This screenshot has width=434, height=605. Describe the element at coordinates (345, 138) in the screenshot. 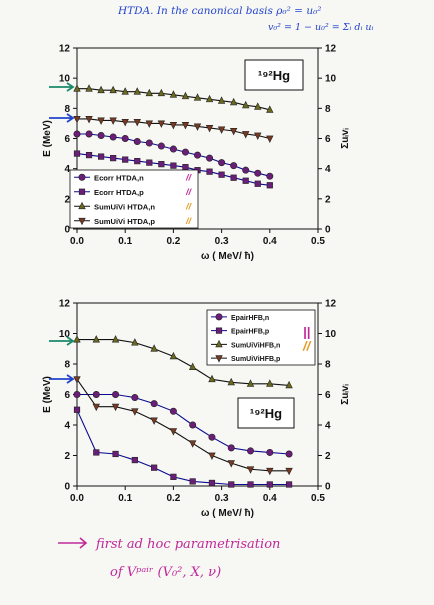

I see `y2-axis-label: Σuᵢvᵢ` at that location.